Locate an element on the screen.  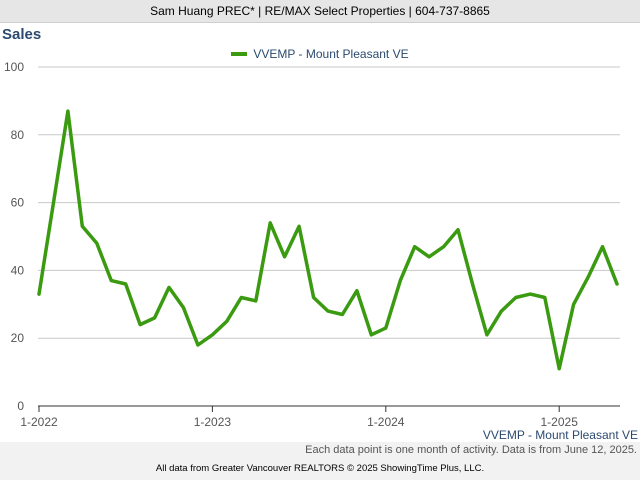
y-tick-label: 0 is located at coordinates (20, 406).